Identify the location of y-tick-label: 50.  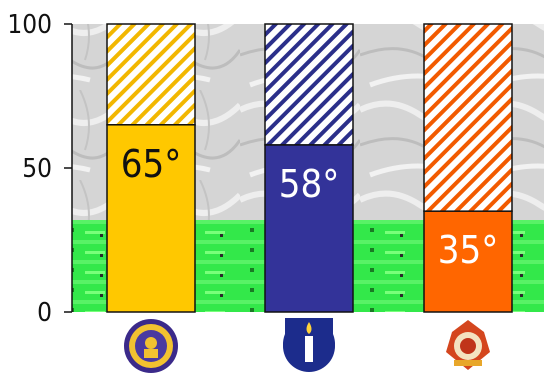
(37, 169).